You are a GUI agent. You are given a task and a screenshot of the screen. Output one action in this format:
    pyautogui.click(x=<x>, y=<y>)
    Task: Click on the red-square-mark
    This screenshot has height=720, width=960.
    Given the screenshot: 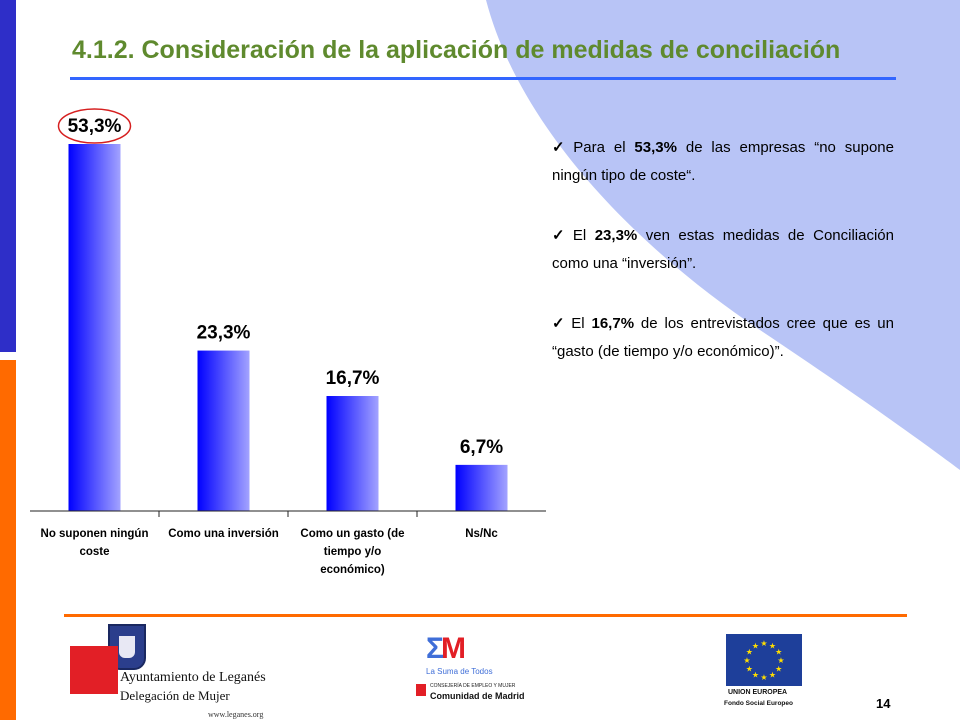 What is the action you would take?
    pyautogui.click(x=94, y=670)
    